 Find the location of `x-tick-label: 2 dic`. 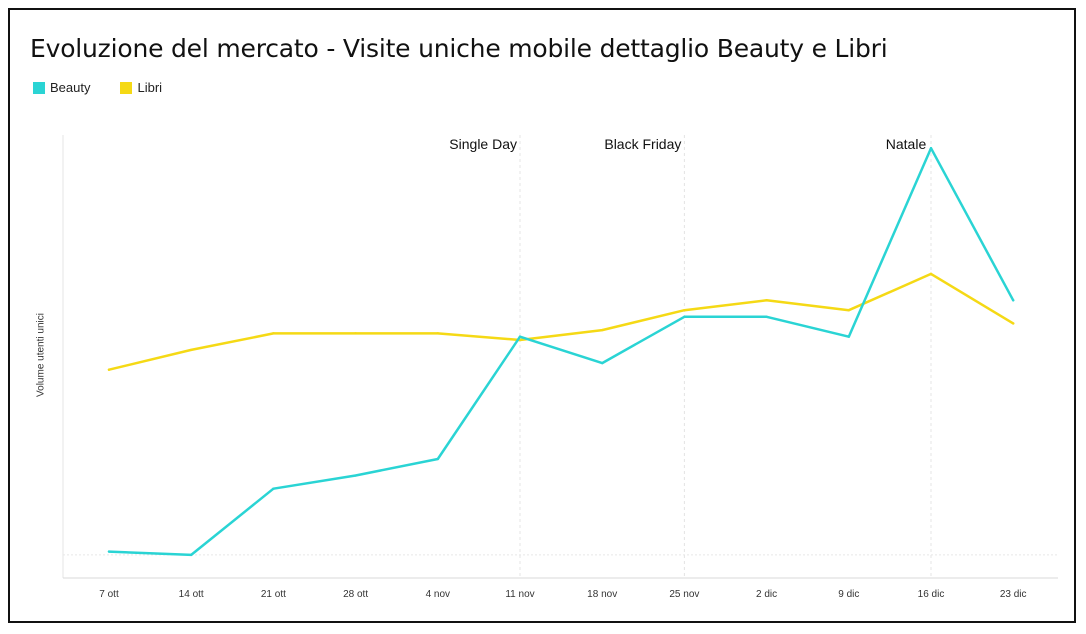

x-tick-label: 2 dic is located at coordinates (766, 594).